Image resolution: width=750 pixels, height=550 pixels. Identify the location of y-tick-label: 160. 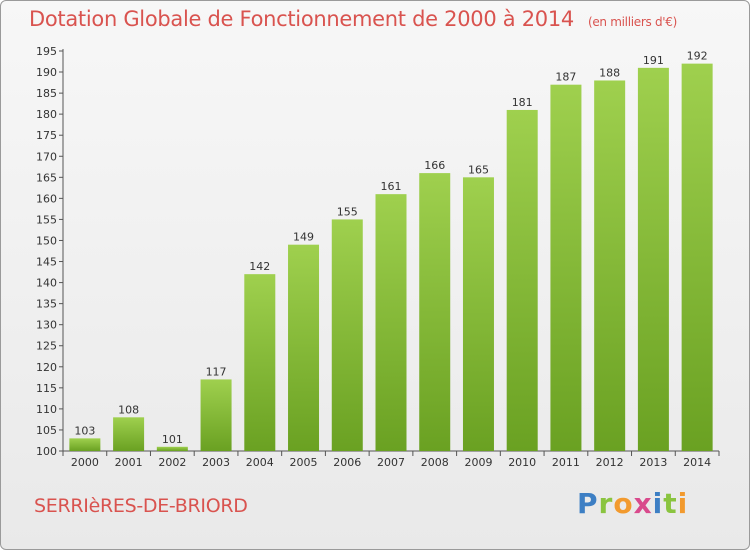
(46, 198).